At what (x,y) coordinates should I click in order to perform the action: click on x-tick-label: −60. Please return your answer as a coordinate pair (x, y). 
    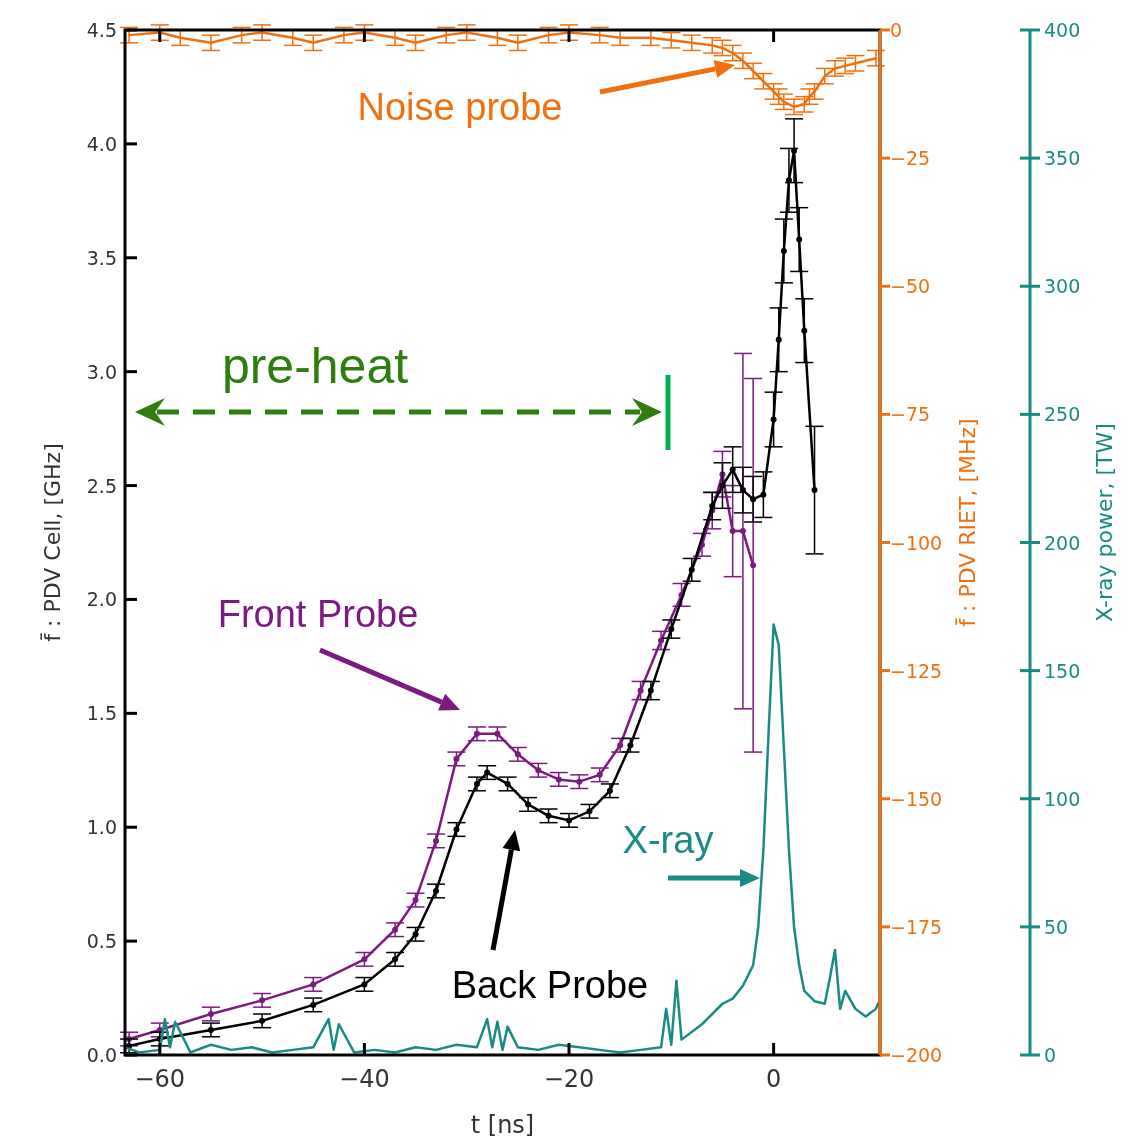
    Looking at the image, I should click on (160, 1079).